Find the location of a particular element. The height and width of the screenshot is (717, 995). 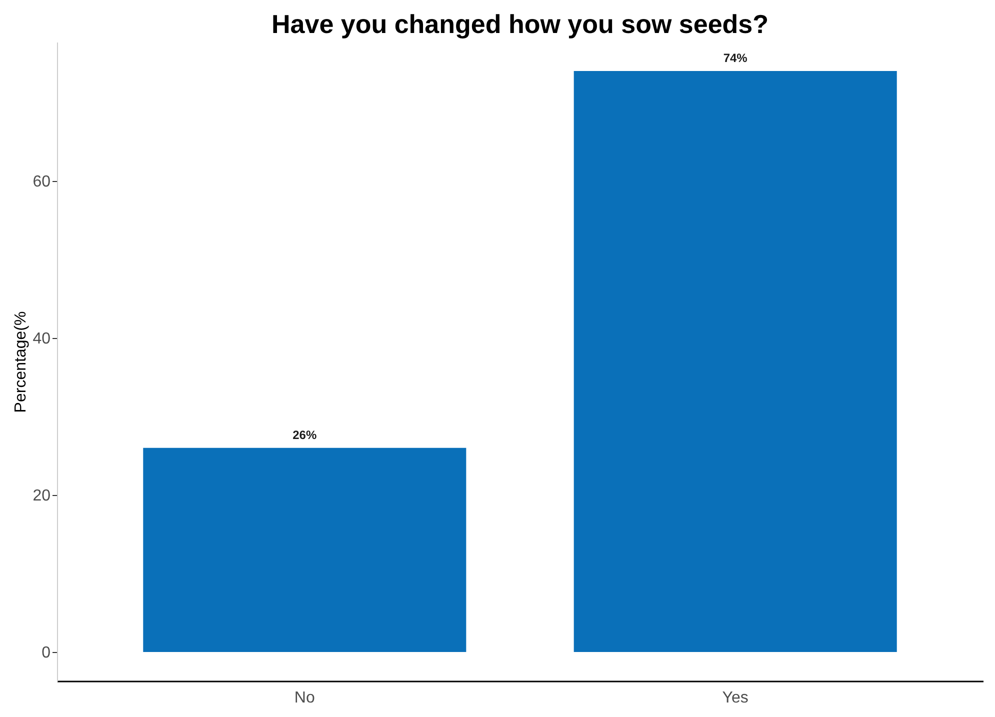

y-tick-label: 60 is located at coordinates (41, 181).